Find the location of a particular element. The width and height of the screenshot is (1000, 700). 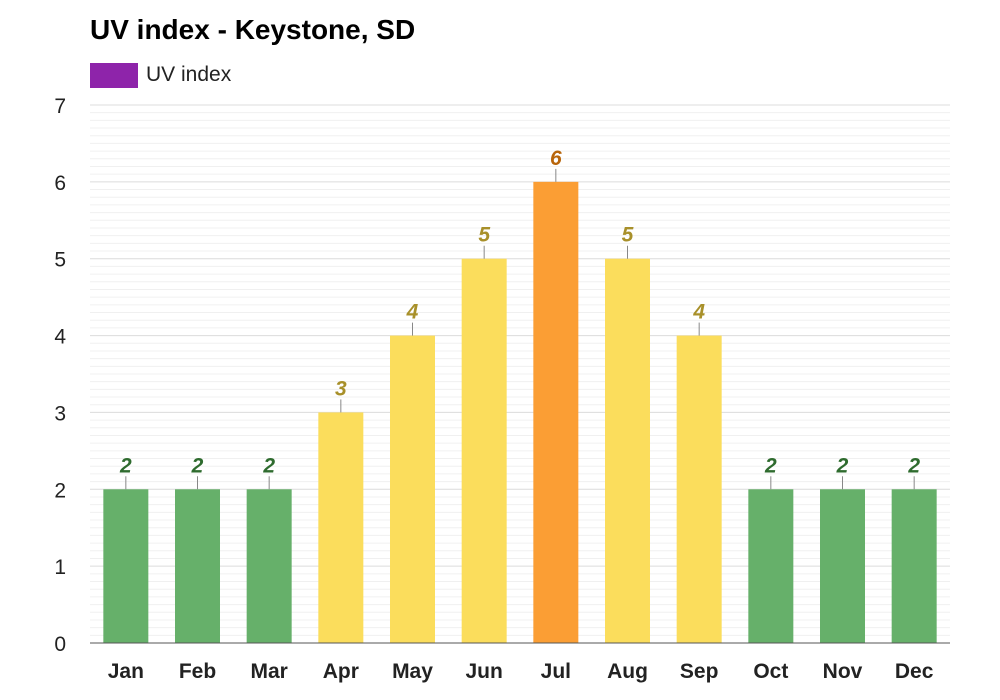

legend-swatch is located at coordinates (114, 75).